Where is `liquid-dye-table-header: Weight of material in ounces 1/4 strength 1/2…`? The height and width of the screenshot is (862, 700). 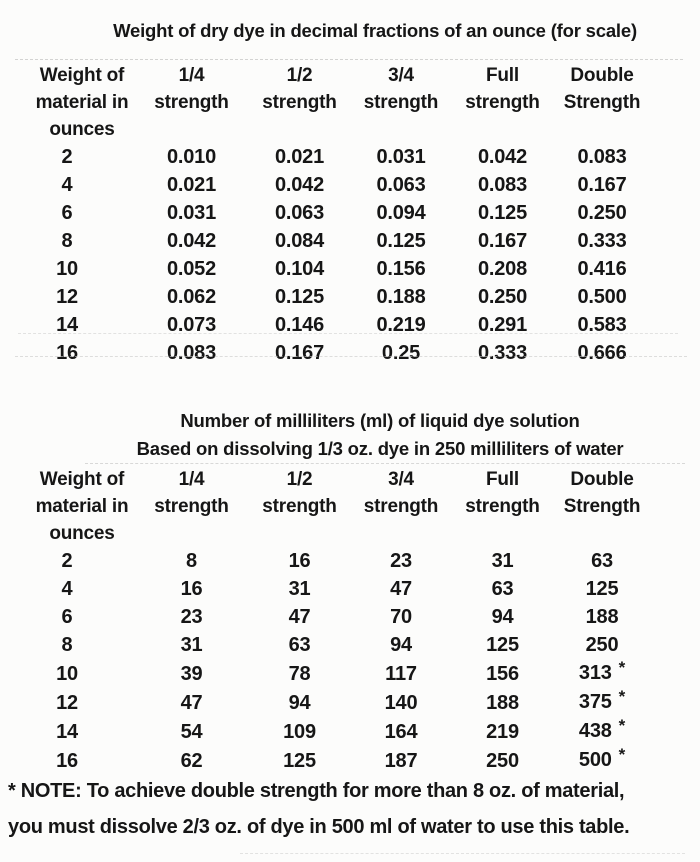
liquid-dye-table-header: Weight of material in ounces 1/4 strength 1/2… is located at coordinates (325, 506).